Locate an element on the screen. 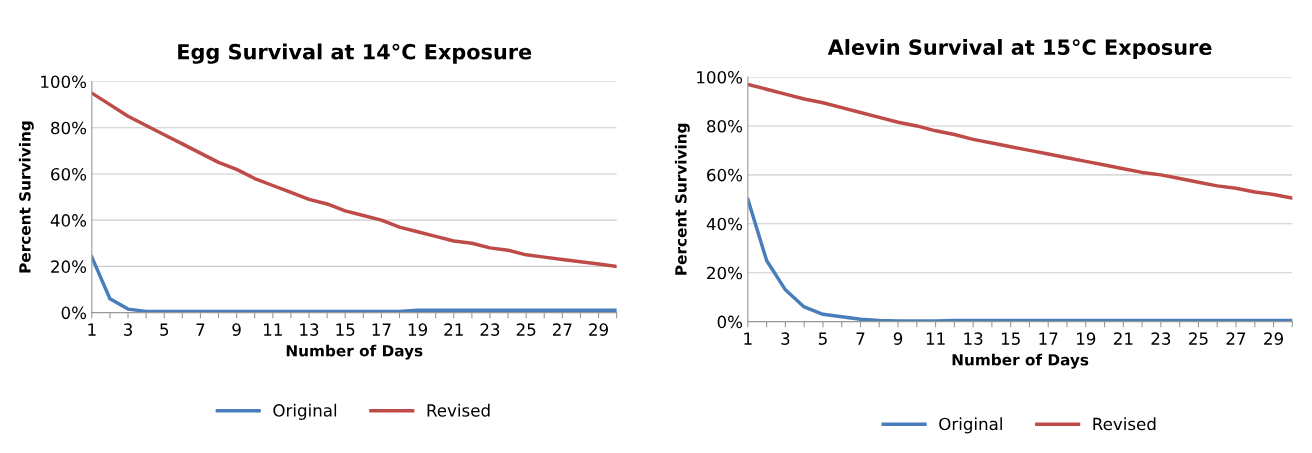 The width and height of the screenshot is (1312, 453). line-series is located at coordinates (1020, 141).